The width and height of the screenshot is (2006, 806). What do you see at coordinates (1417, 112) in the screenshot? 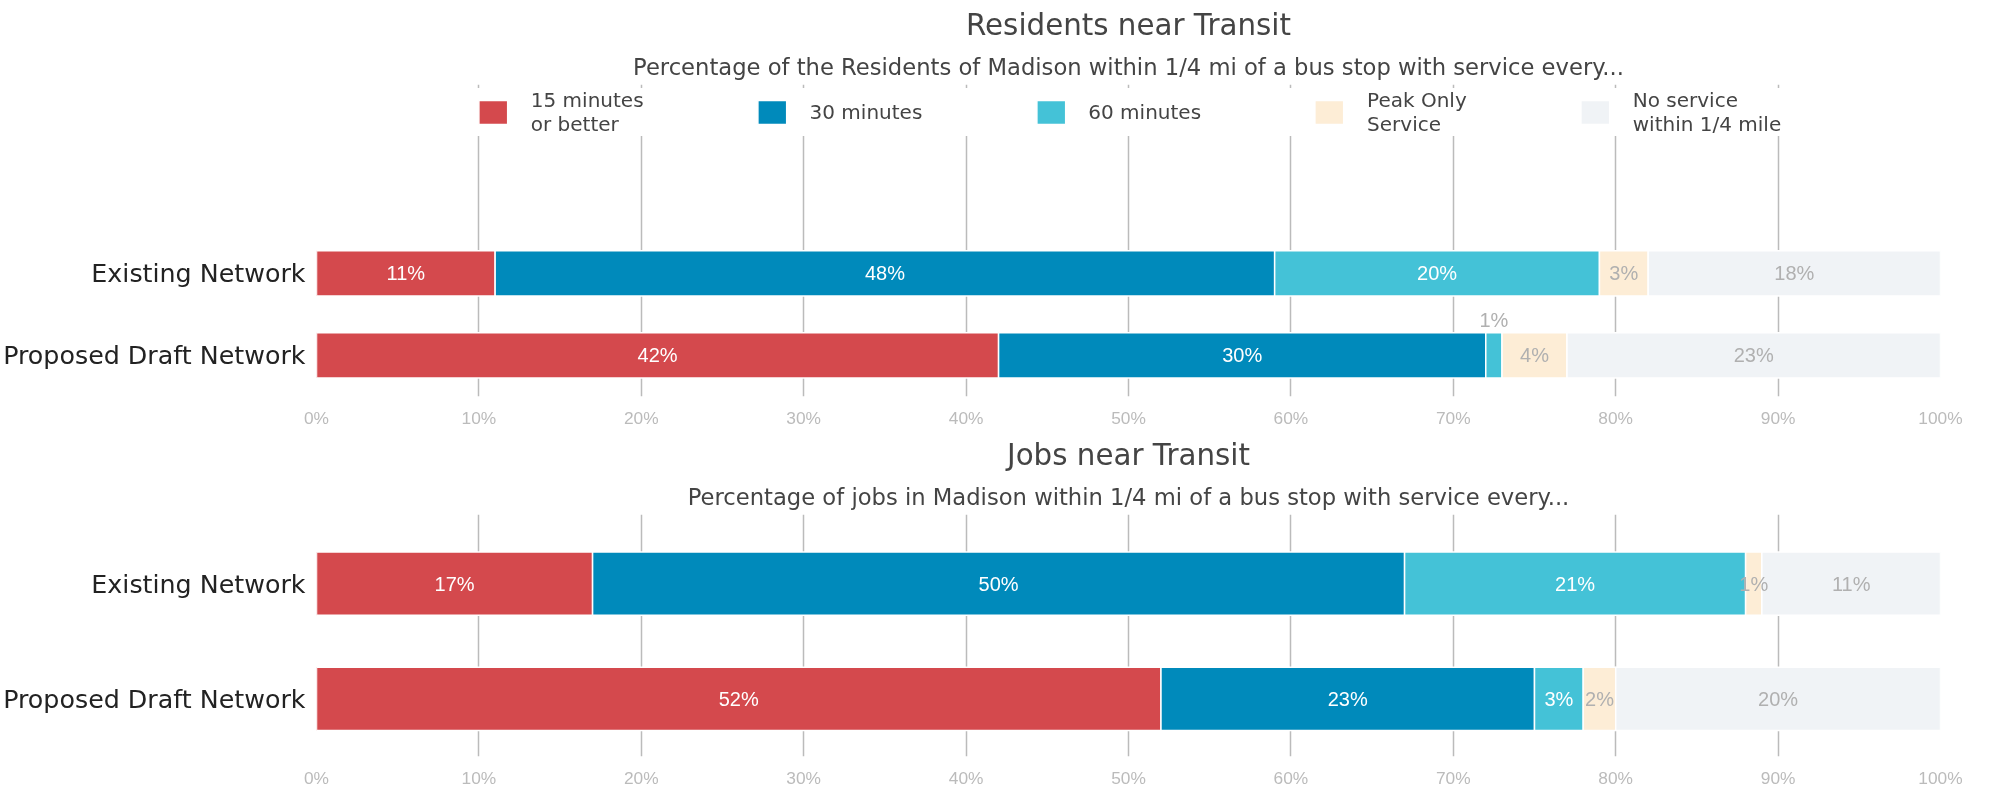
I see `legend-label: Peak Only Service` at bounding box center [1417, 112].